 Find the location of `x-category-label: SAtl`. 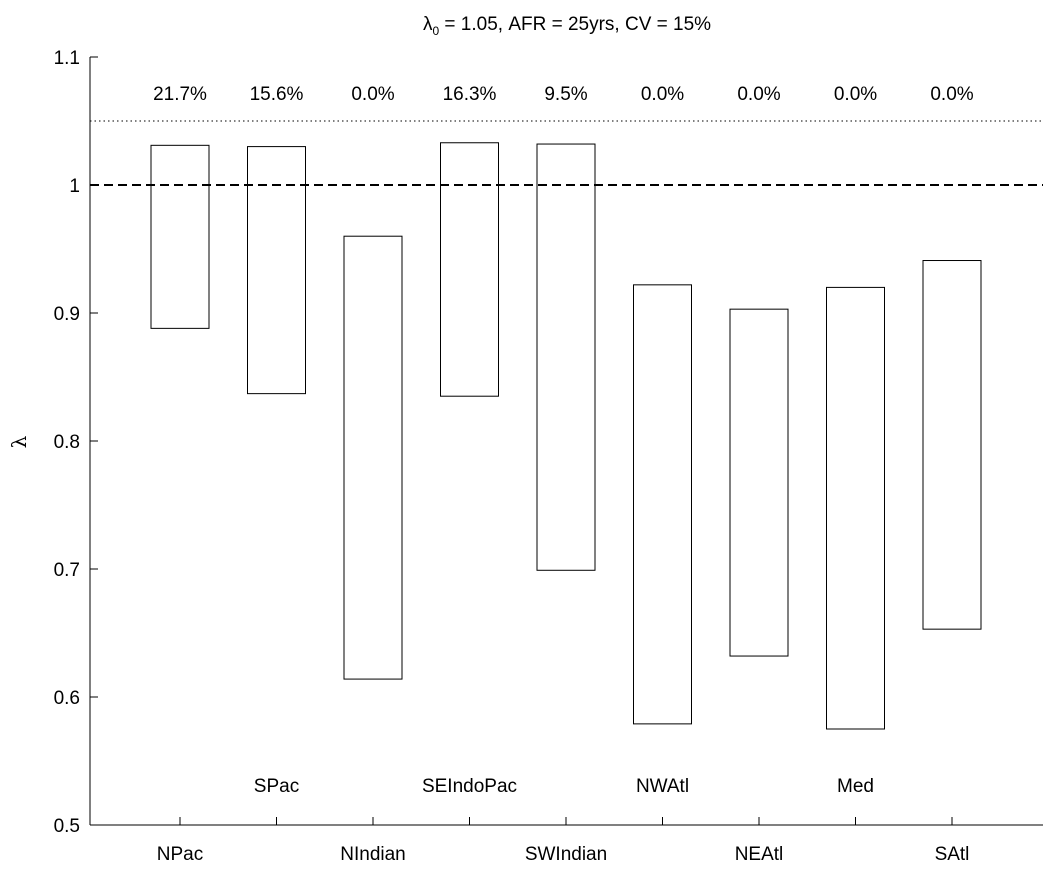

x-category-label: SAtl is located at coordinates (952, 854).